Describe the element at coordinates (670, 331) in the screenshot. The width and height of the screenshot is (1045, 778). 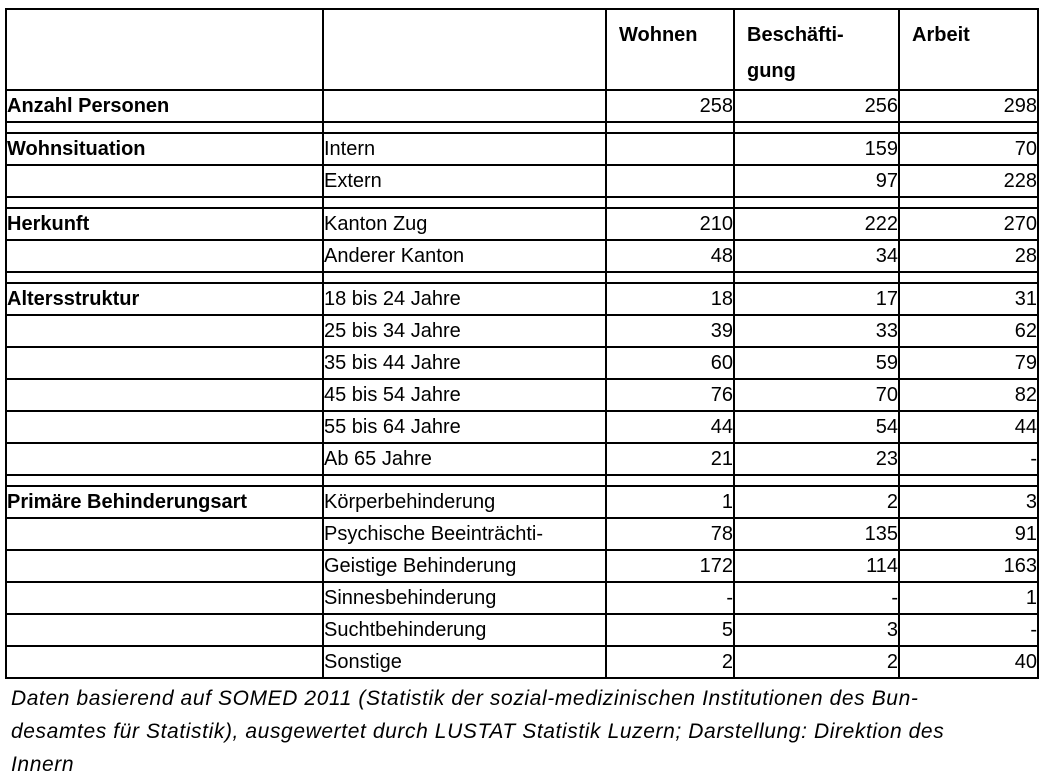
I see `value-cell-wohnen: 39` at that location.